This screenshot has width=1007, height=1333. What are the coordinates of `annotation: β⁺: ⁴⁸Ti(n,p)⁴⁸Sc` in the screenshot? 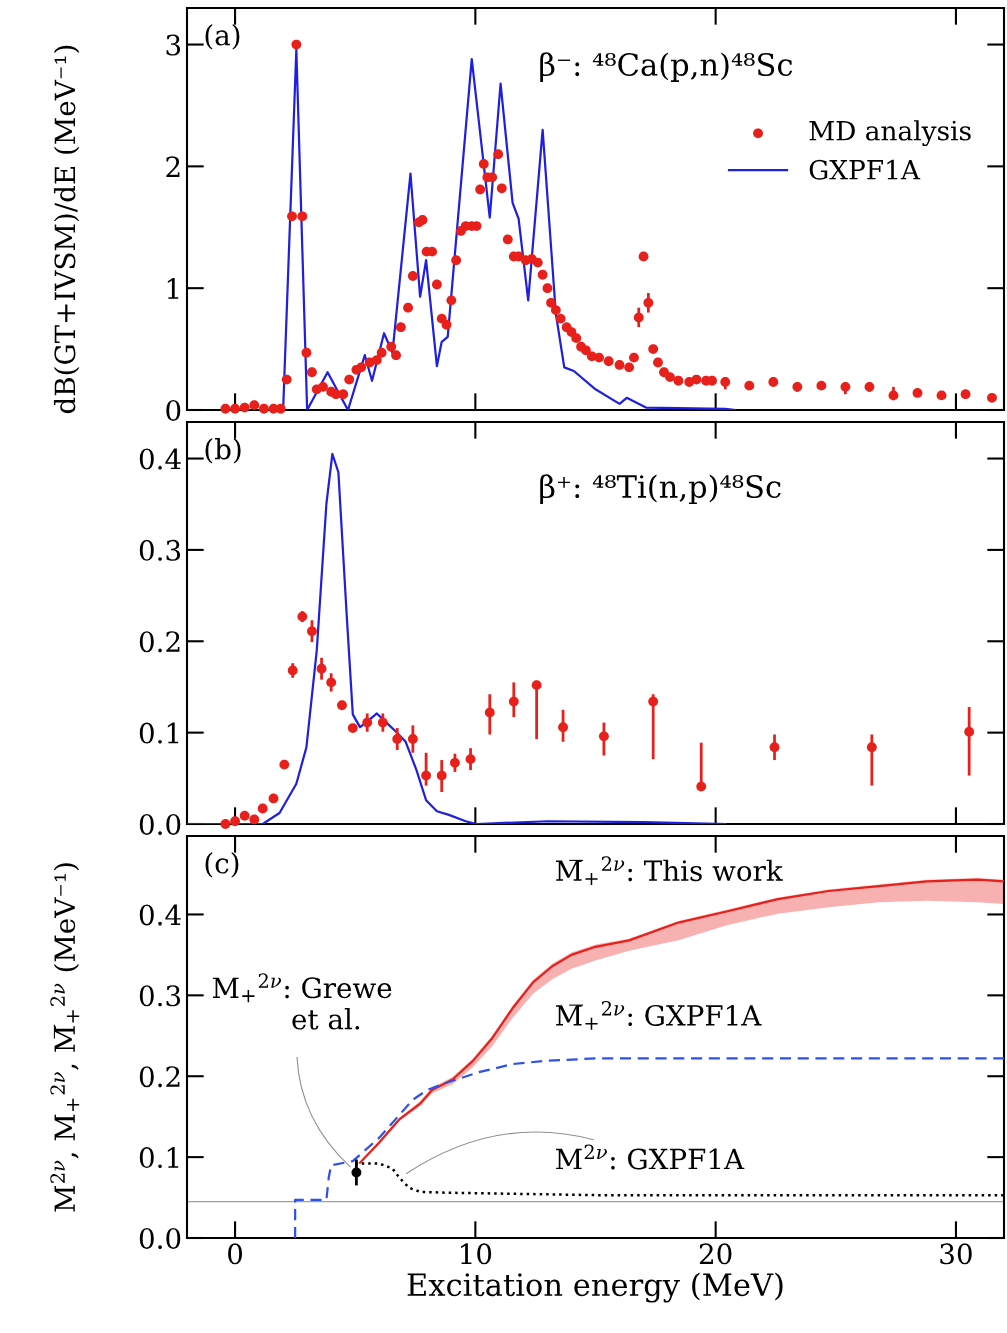 It's located at (660, 489).